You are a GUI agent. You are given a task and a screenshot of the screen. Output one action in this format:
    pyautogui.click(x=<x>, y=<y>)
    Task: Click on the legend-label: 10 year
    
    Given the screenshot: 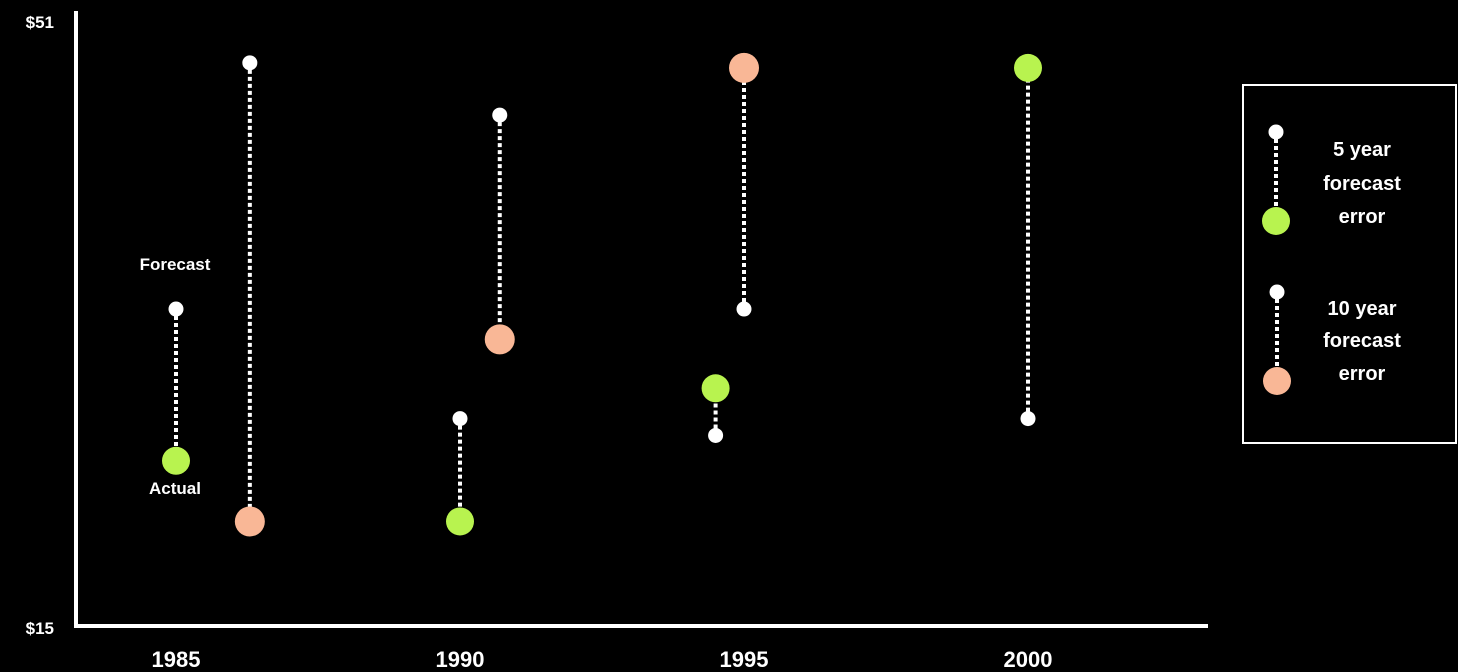 What is the action you would take?
    pyautogui.click(x=1362, y=309)
    